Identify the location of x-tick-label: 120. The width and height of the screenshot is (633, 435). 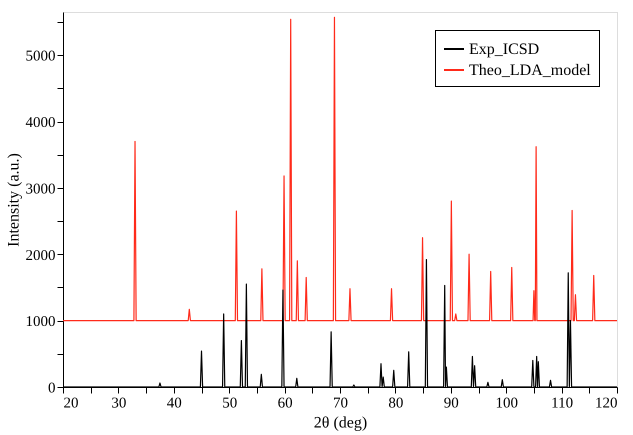
(606, 404).